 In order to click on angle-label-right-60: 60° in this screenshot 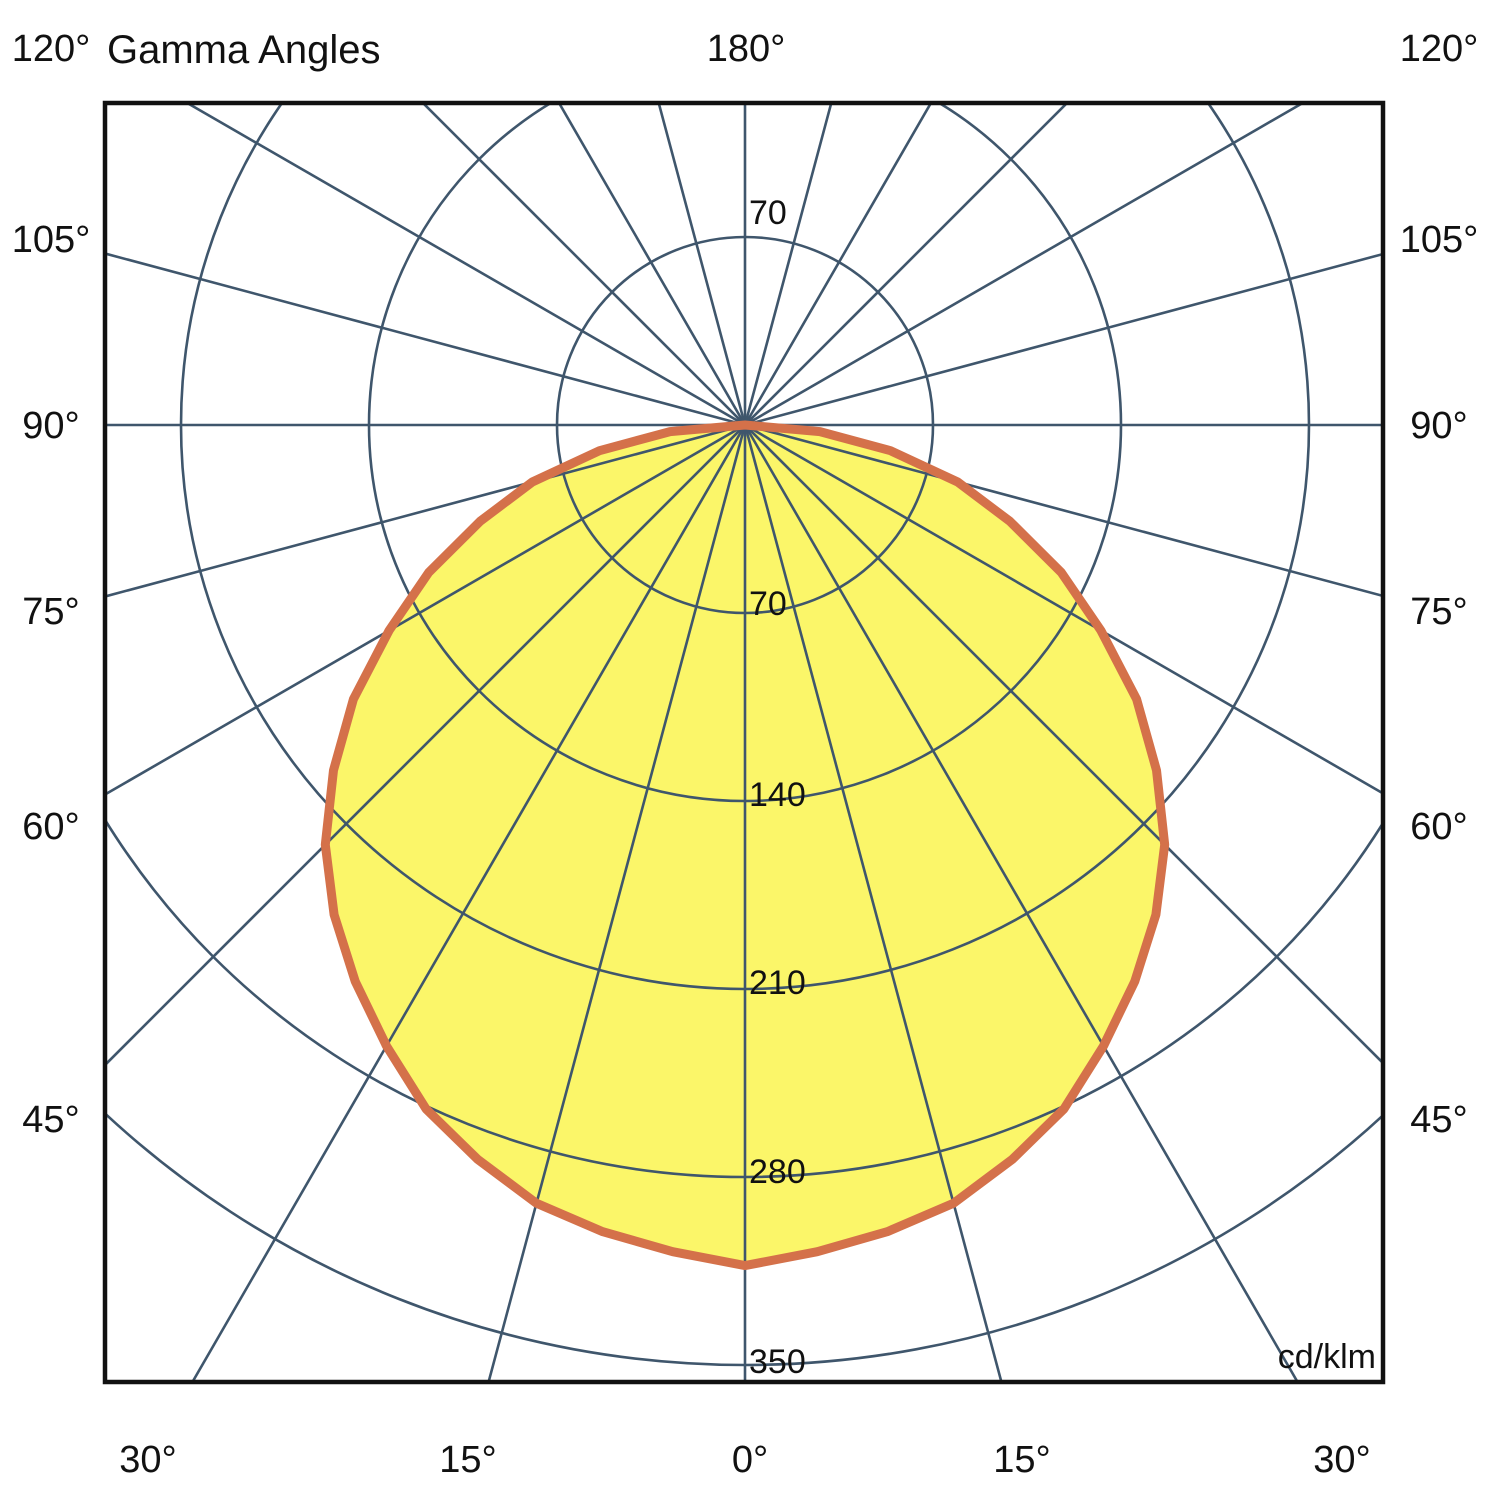, I will do `click(1438, 827)`.